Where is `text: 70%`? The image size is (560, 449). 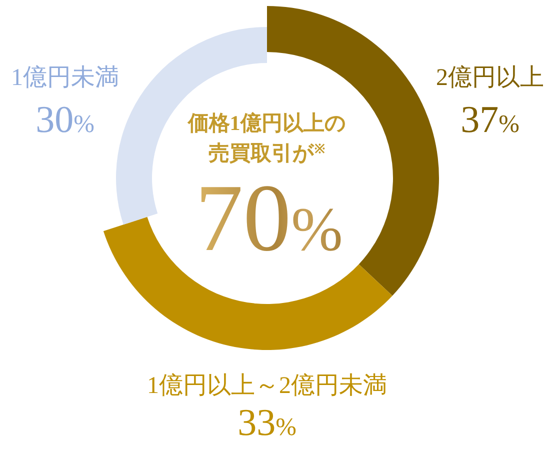
text: 70% is located at coordinates (269, 217).